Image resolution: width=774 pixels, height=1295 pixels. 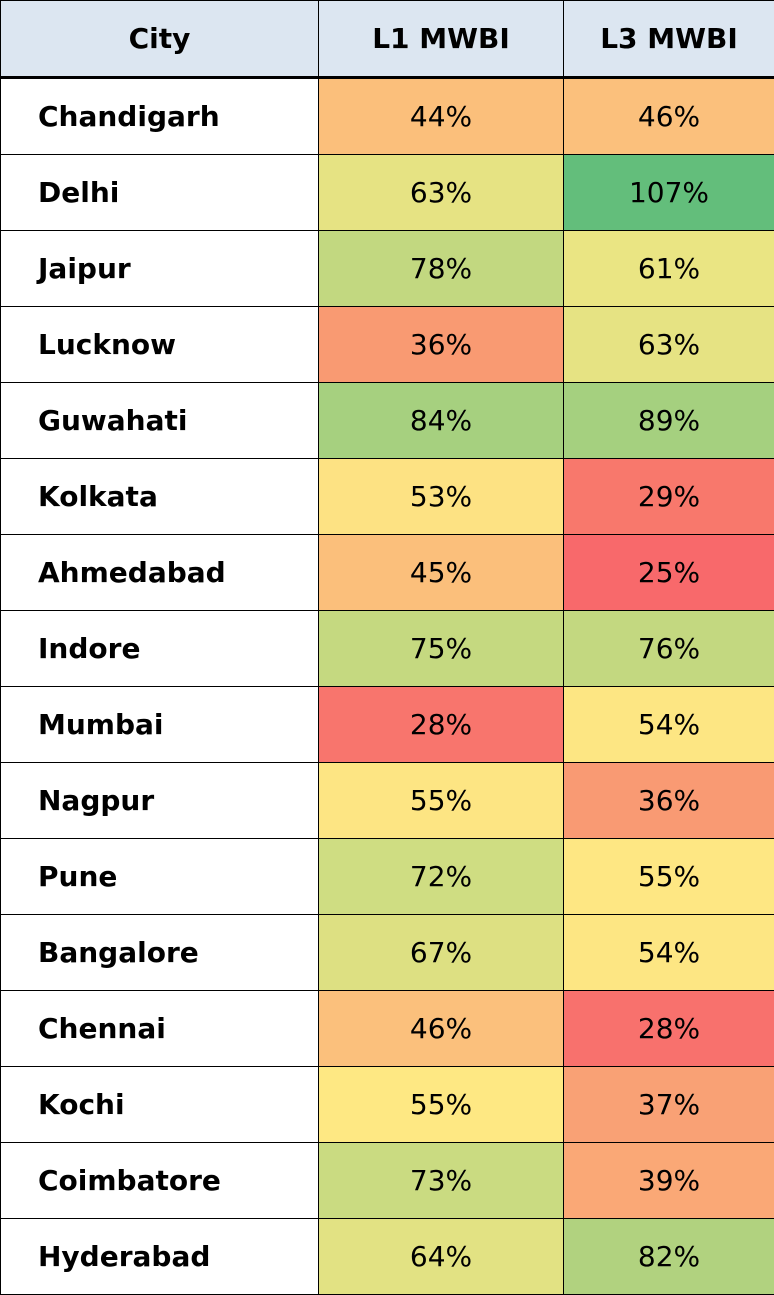 I want to click on city-cell: Ahmedabad, so click(x=160, y=573).